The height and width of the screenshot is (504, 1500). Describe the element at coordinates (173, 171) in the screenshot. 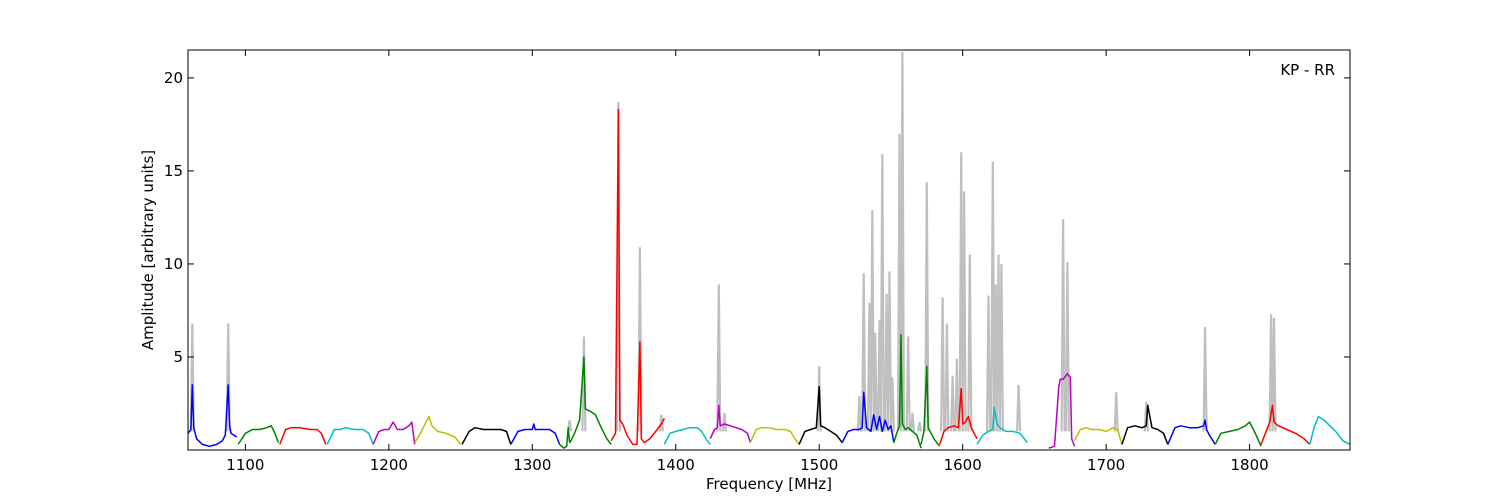

I see `y-tick-label-2: 15` at that location.